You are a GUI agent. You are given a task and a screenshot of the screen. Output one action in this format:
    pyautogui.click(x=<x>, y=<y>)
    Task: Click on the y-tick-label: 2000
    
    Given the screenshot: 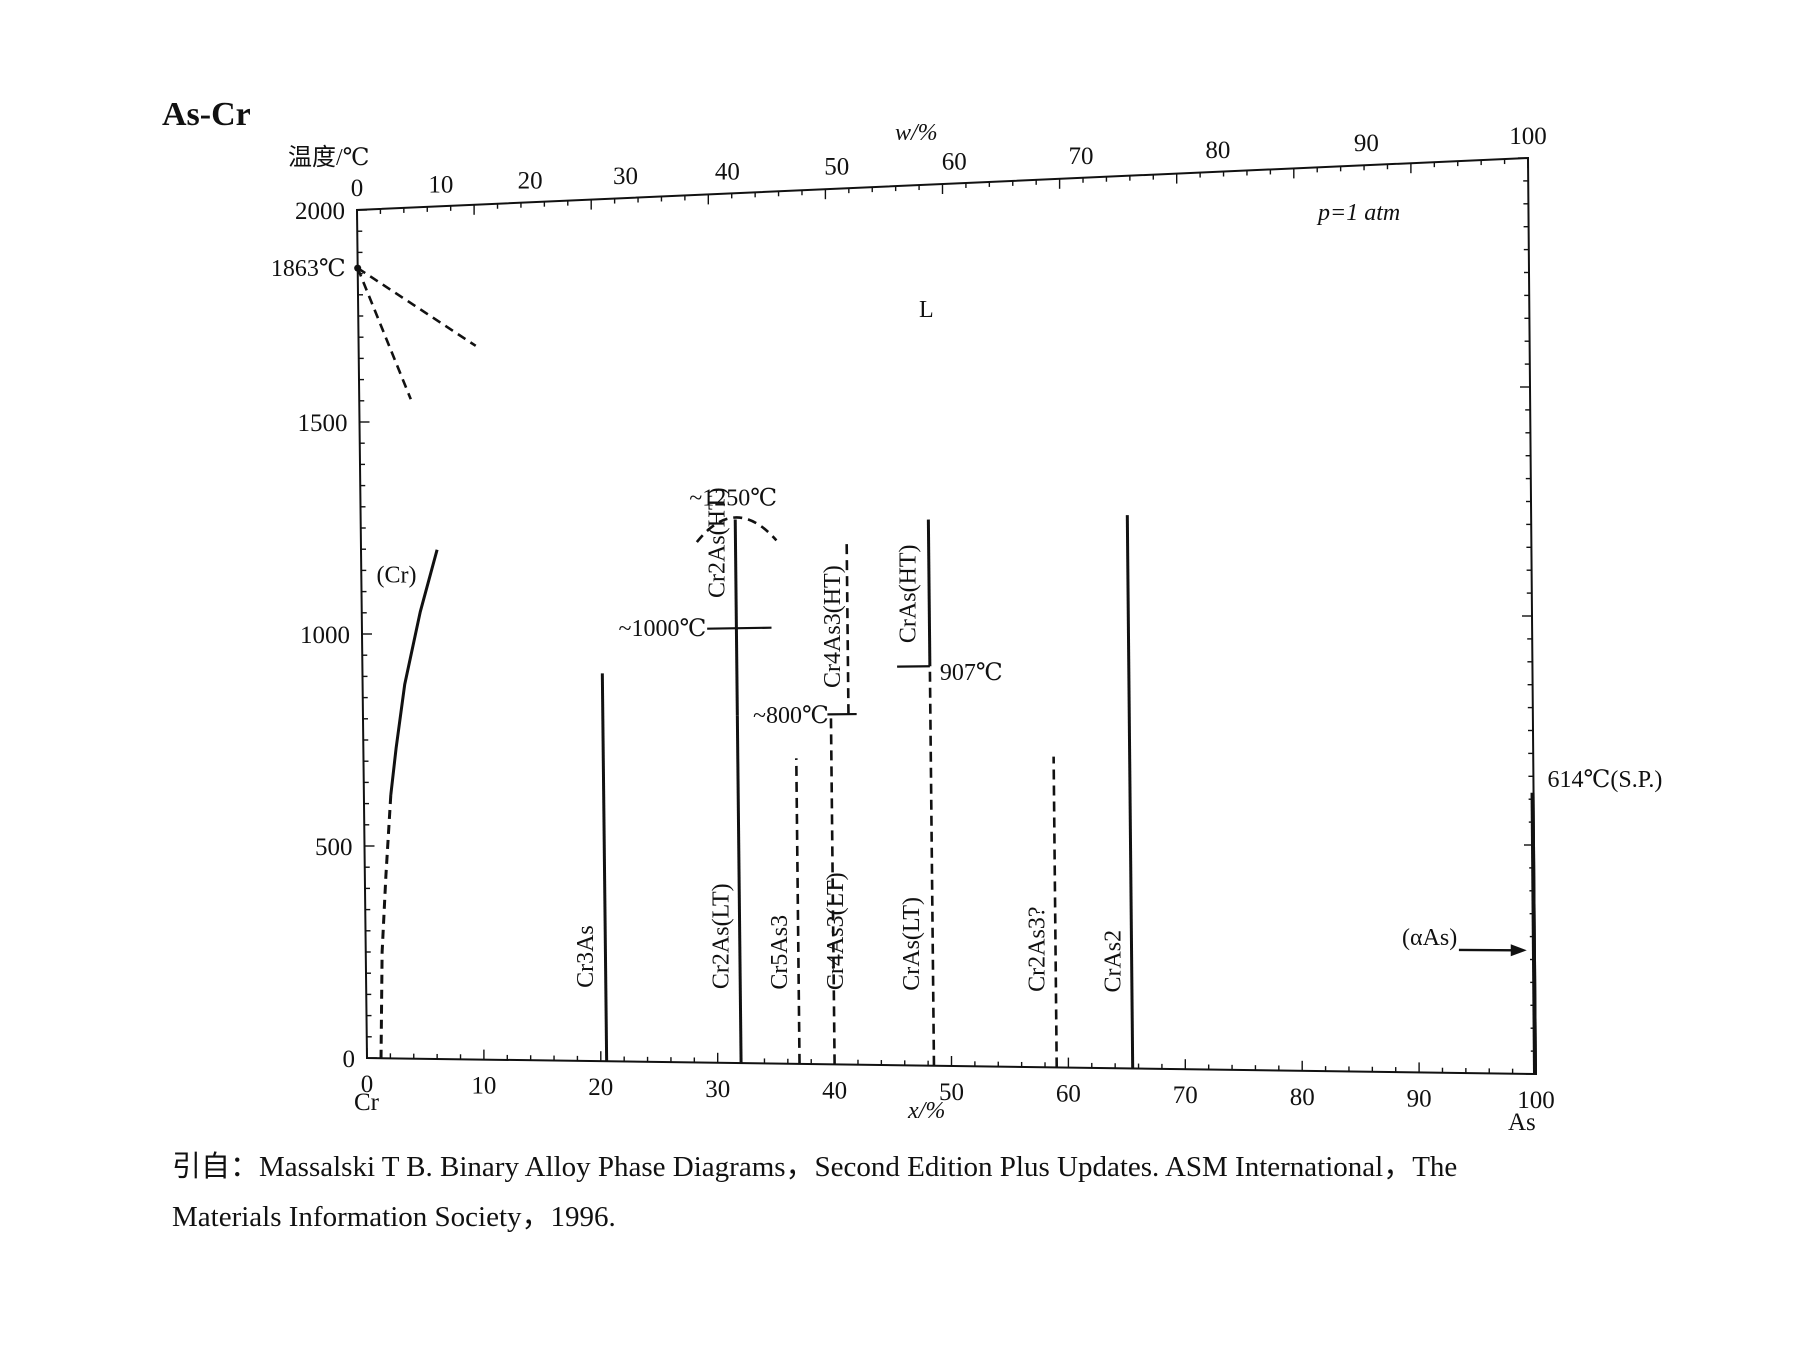 What is the action you would take?
    pyautogui.click(x=320, y=211)
    